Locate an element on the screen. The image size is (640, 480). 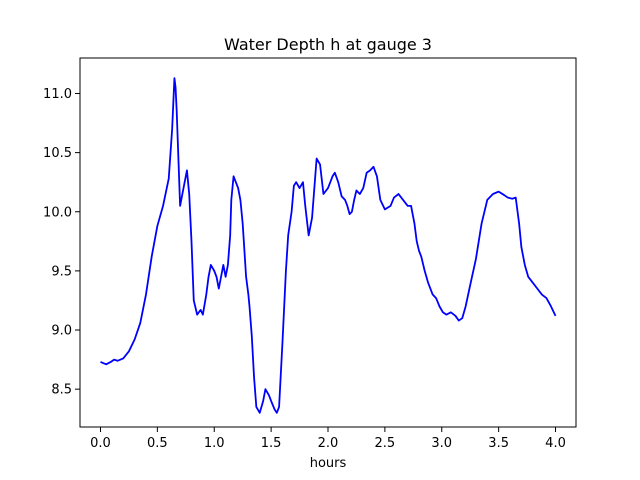
y-tick-label: 10.5 is located at coordinates (57, 153).